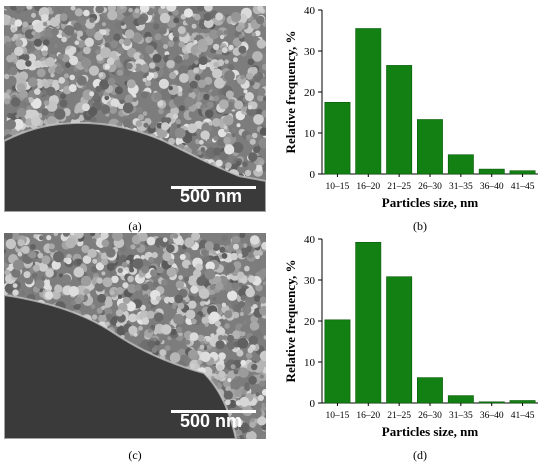  Describe the element at coordinates (310, 11) in the screenshot. I see `chart-b-y-tick-label: 40` at that location.